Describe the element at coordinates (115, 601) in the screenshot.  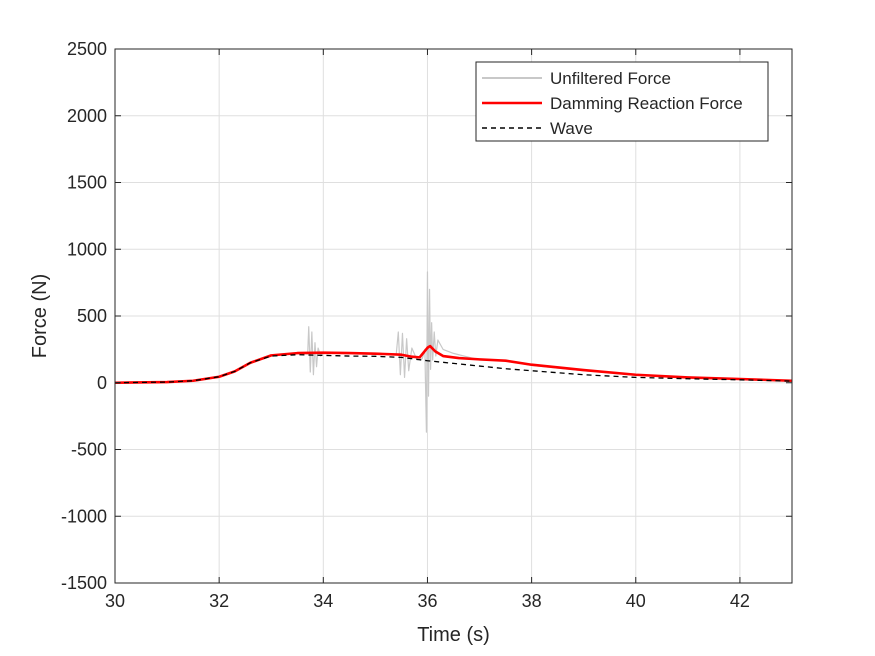
I see `x-tick-label: 30` at that location.